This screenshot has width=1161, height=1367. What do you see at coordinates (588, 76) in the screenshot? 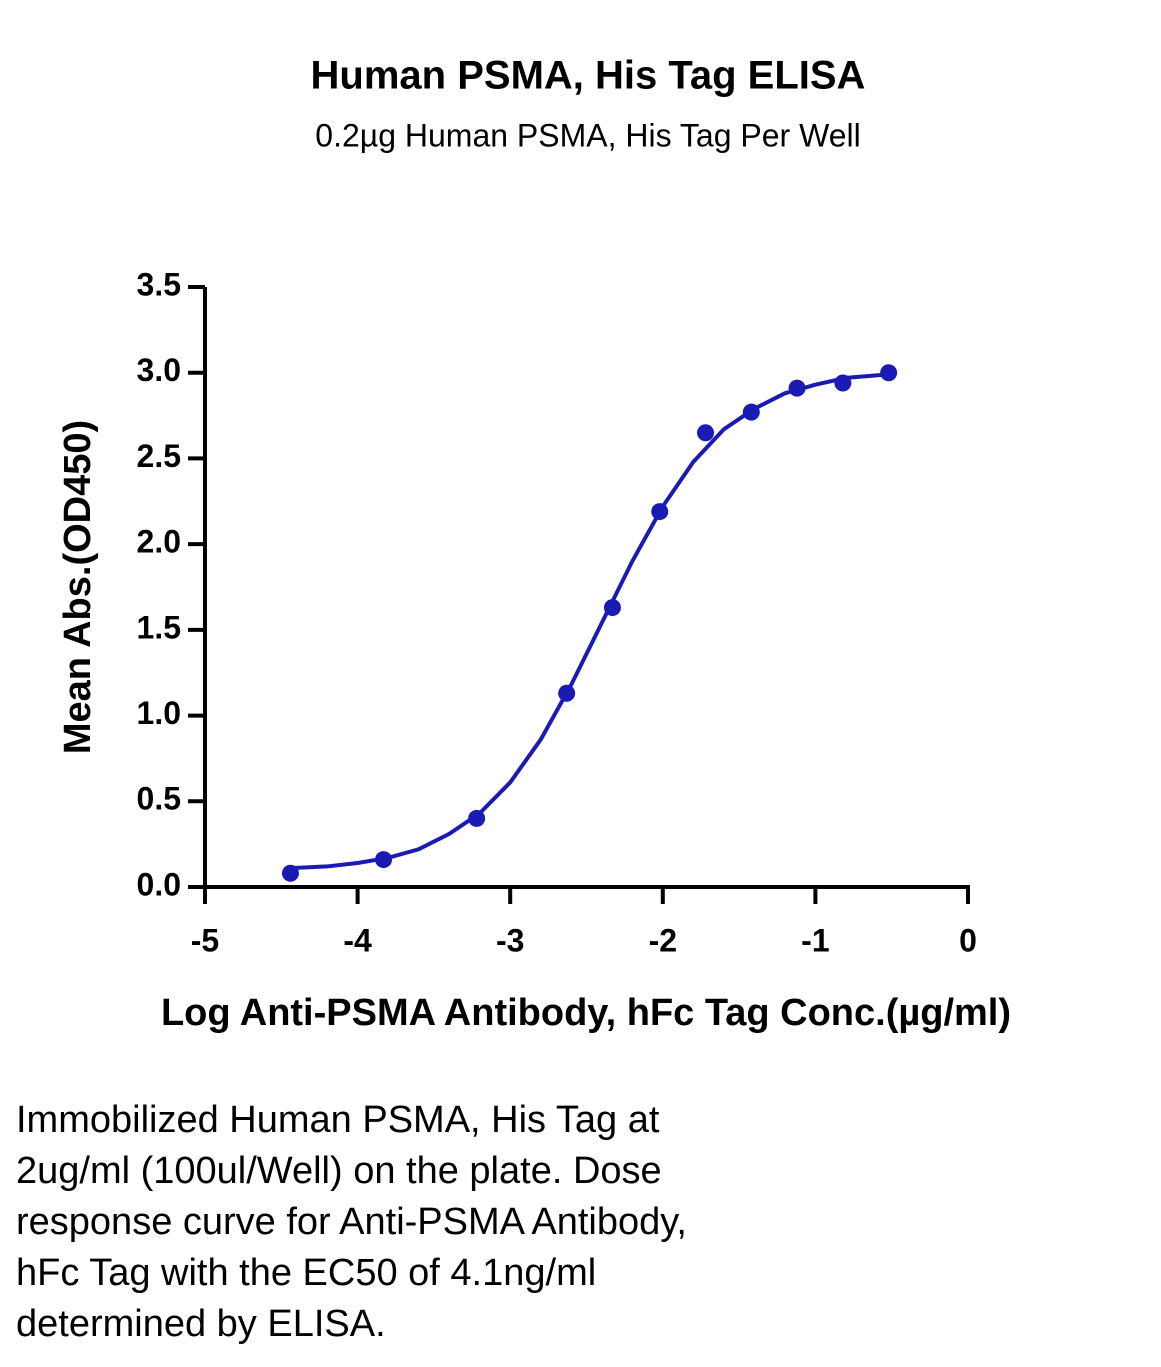
I see `chart-title: Human PSMA, His Tag ELISA` at bounding box center [588, 76].